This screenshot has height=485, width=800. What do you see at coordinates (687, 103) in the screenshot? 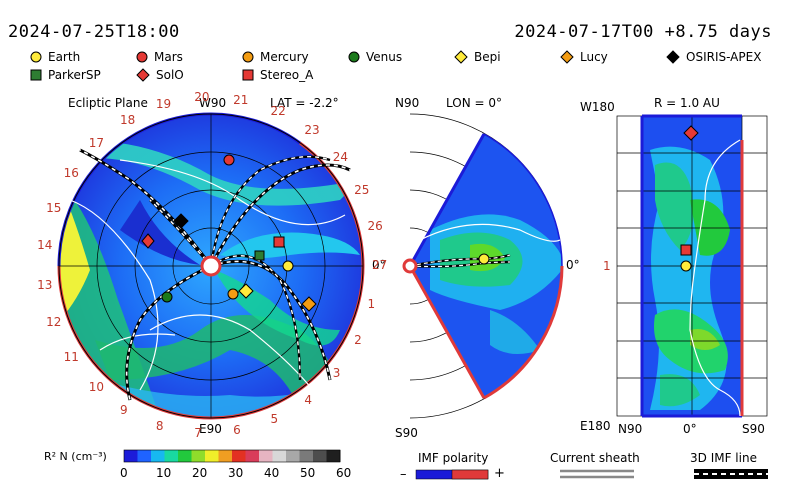
I see `cylindrical-title: R = 1.0 AU` at bounding box center [687, 103].